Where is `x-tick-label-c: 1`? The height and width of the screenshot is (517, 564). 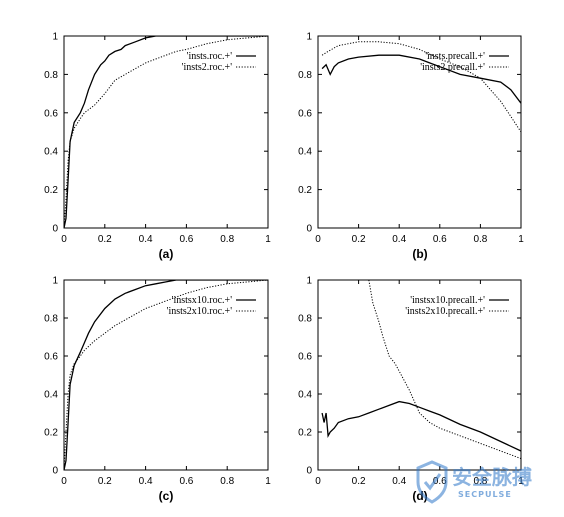
x-tick-label-c: 1 is located at coordinates (268, 481).